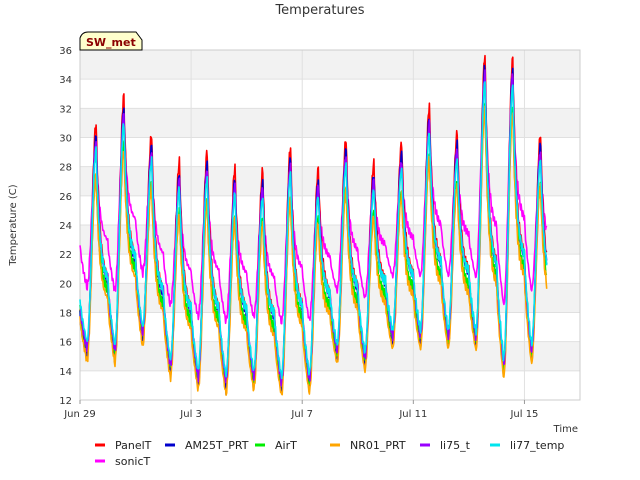  Describe the element at coordinates (133, 461) in the screenshot. I see `legend-label-sonicT: sonicT` at that location.